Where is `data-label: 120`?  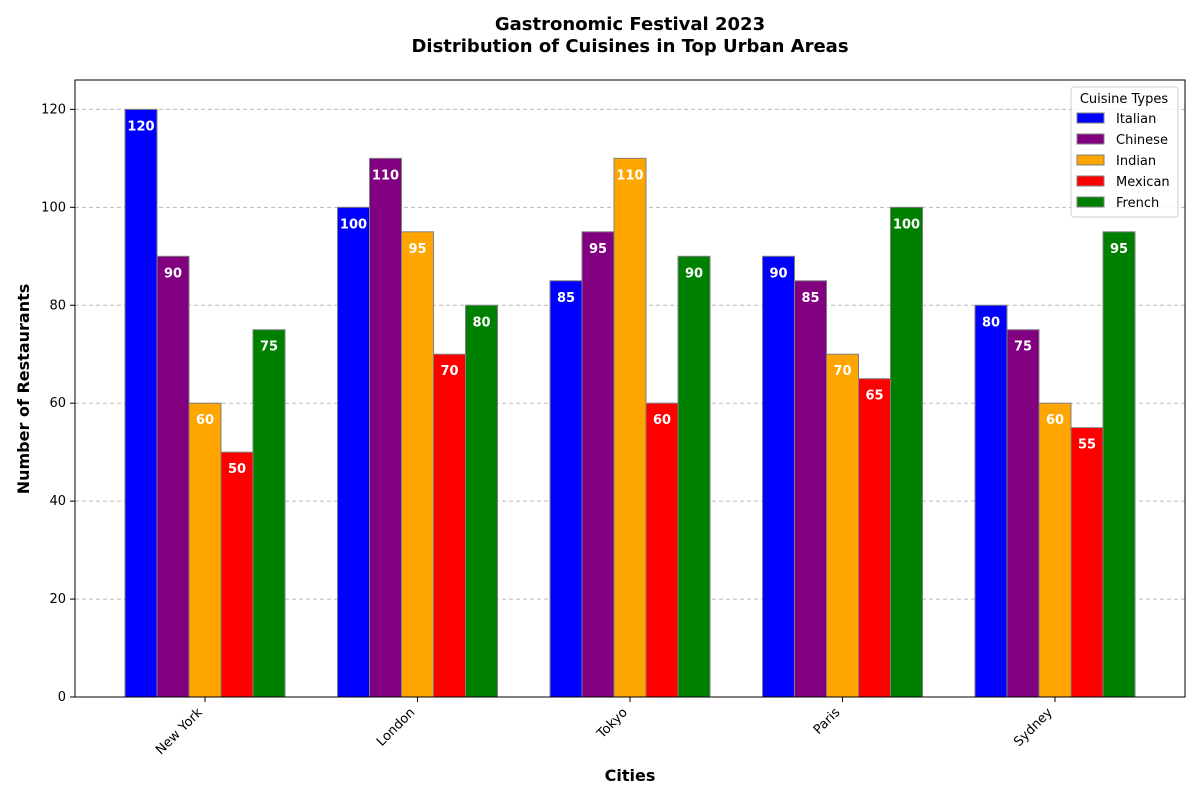
data-label: 120 is located at coordinates (140, 126).